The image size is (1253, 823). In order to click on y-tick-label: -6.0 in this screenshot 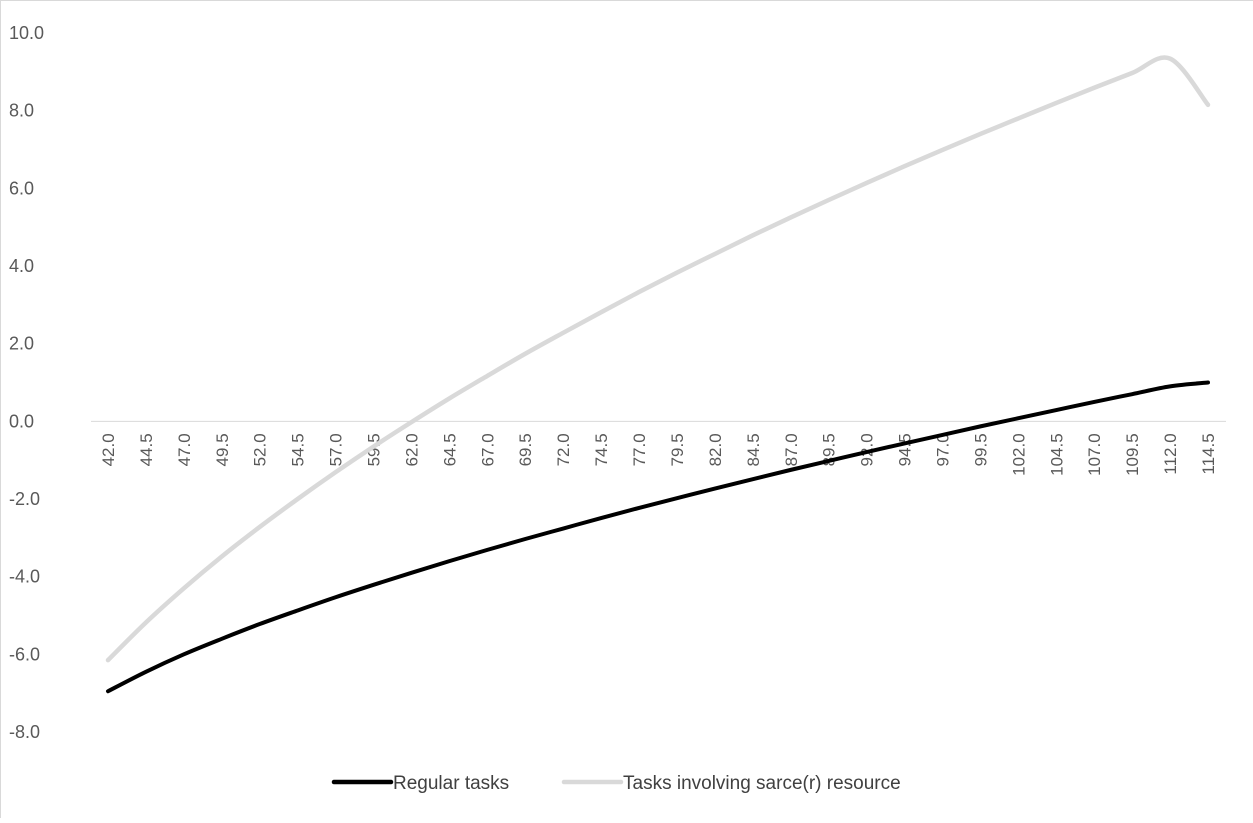, I will do `click(24, 654)`.